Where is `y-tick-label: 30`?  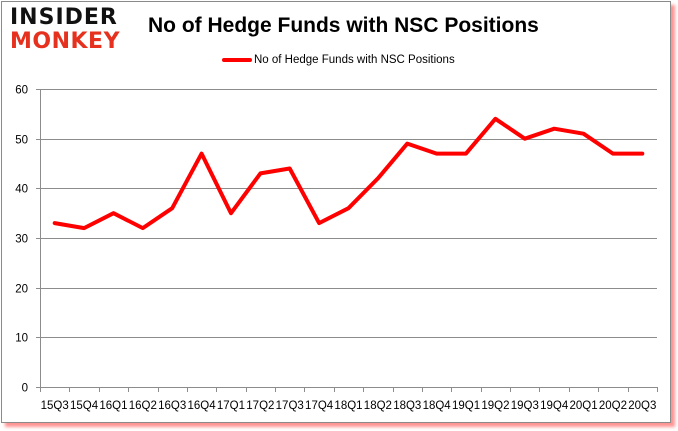
y-tick-label: 30 is located at coordinates (21, 240).